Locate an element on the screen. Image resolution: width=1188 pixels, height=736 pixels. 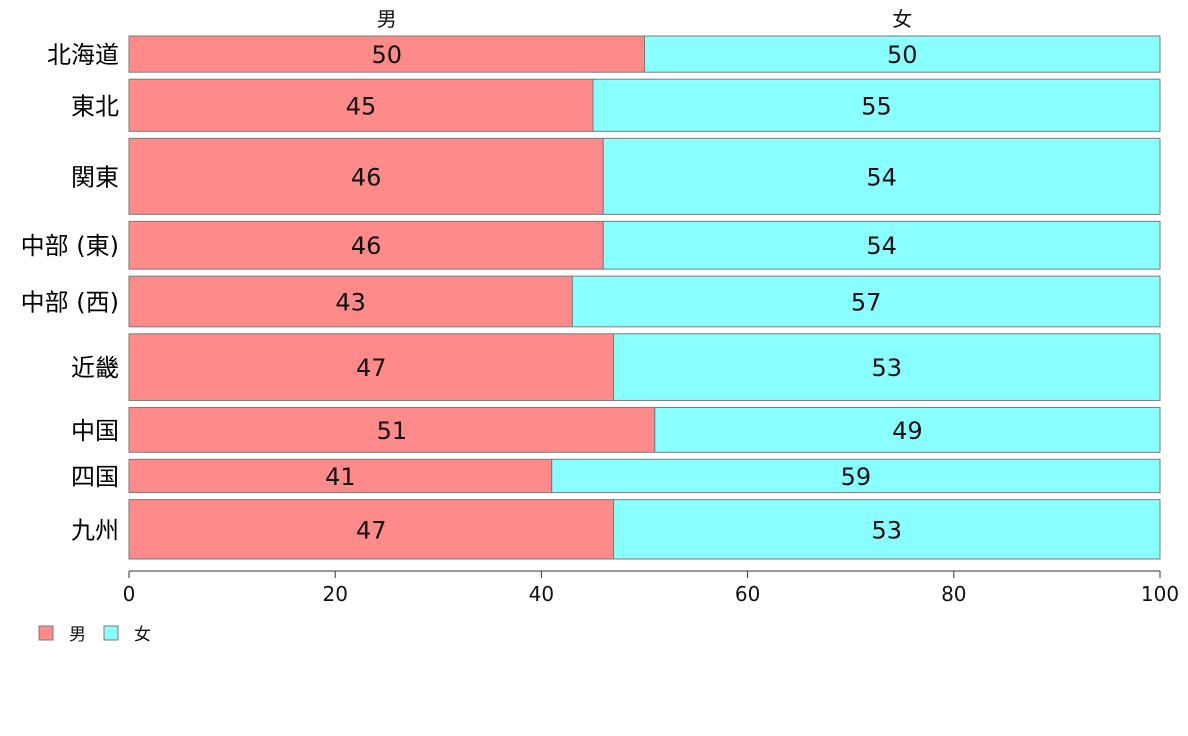
bar-value-label: 49 is located at coordinates (907, 431).